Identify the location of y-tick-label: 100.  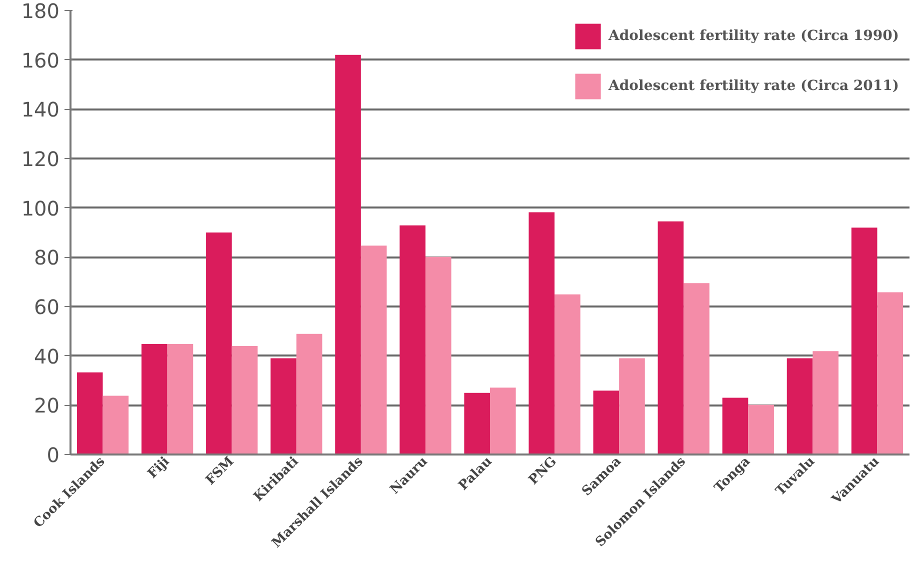
(40, 208).